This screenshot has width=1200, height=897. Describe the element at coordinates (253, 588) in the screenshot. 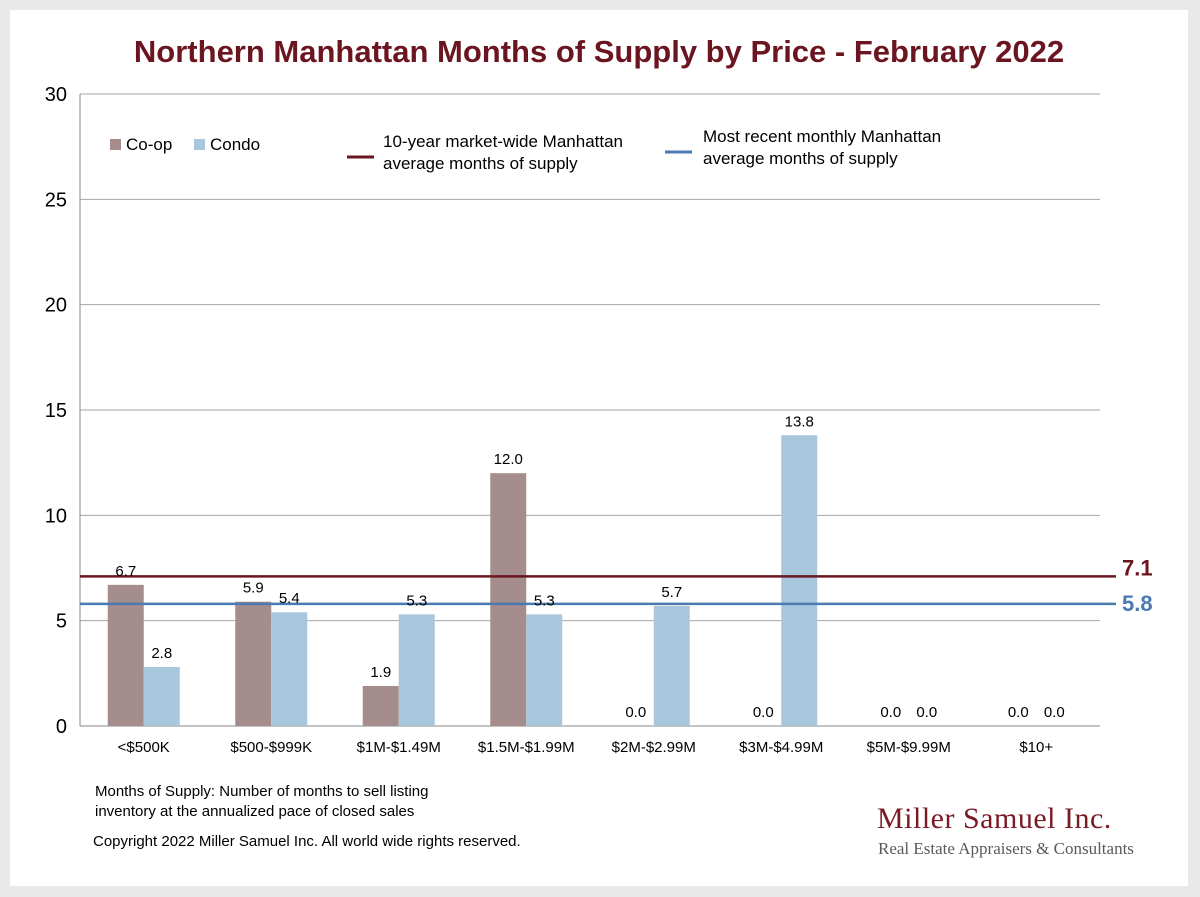

I see `data-label: 5.9` at that location.